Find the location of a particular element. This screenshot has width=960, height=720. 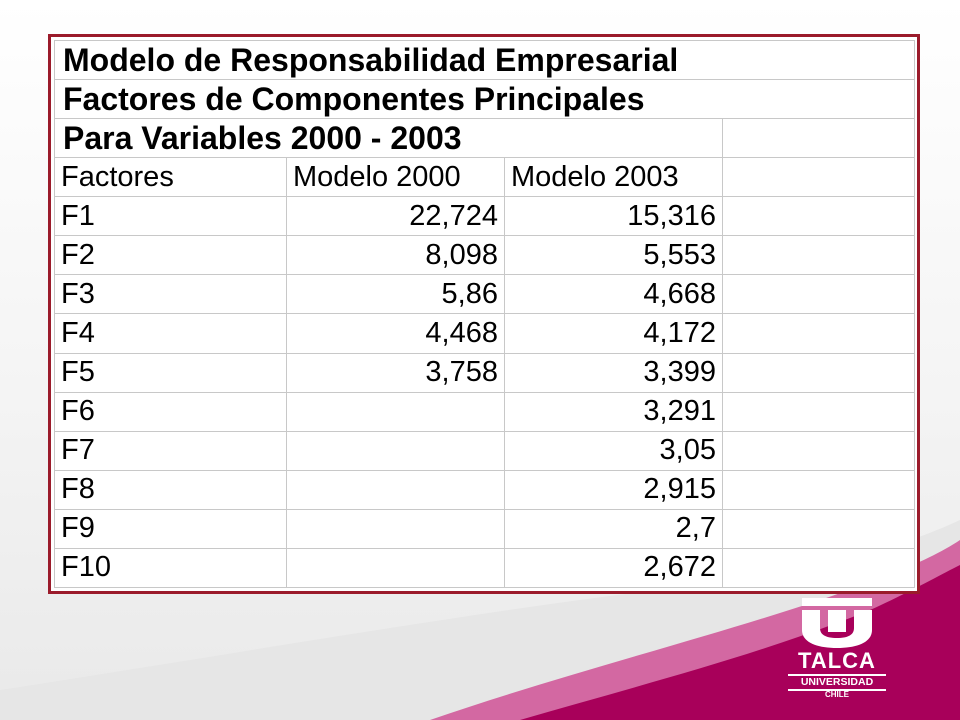

modelo-2003-cell: 3,05 is located at coordinates (613, 450).